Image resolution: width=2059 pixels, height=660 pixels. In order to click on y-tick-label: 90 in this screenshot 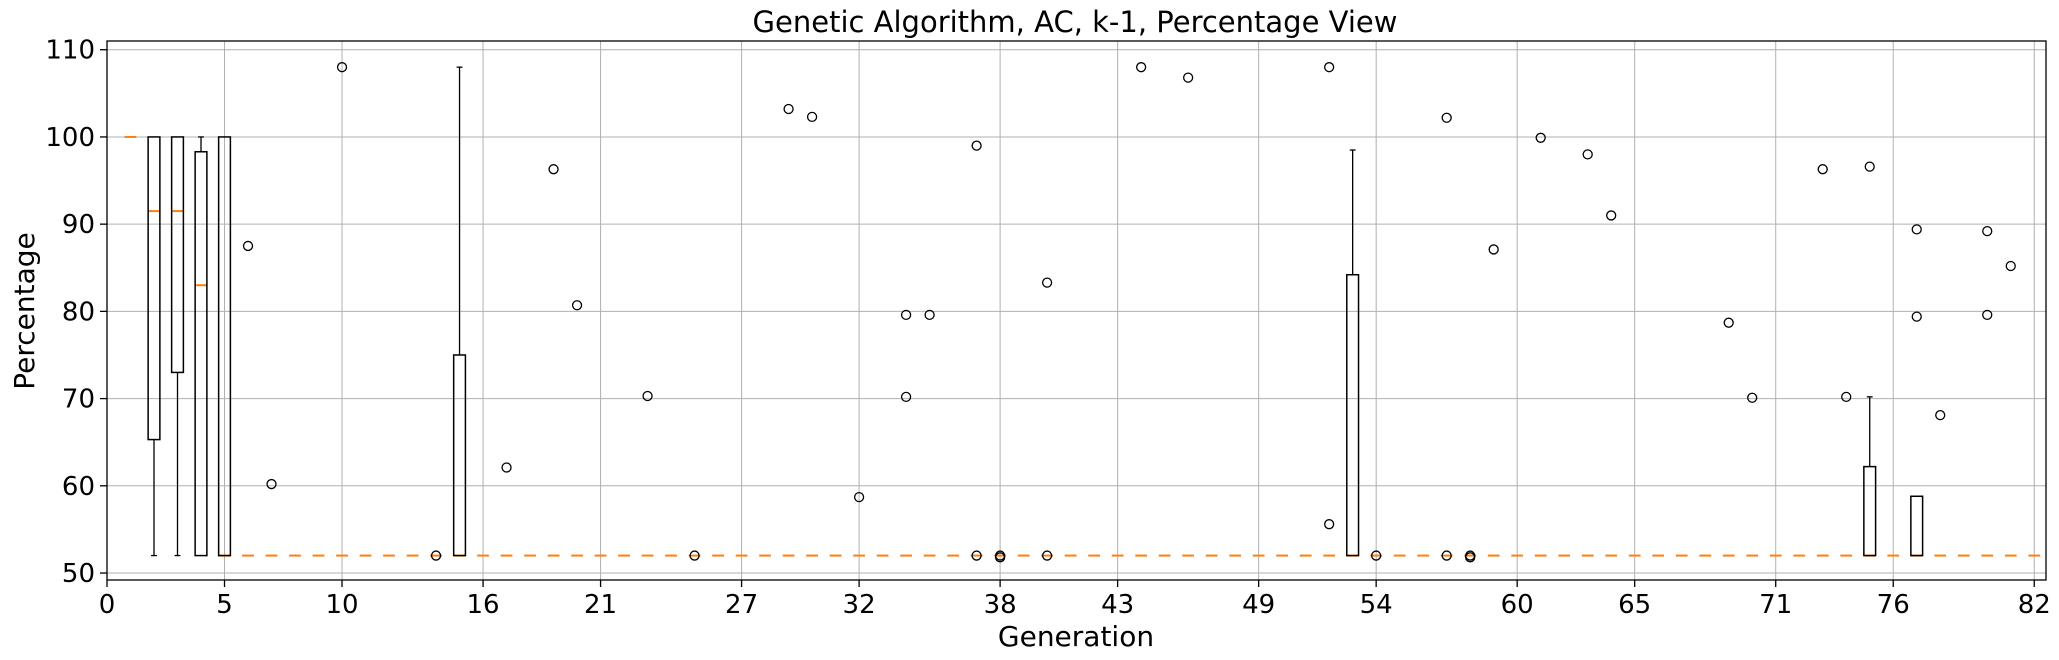, I will do `click(78, 225)`.